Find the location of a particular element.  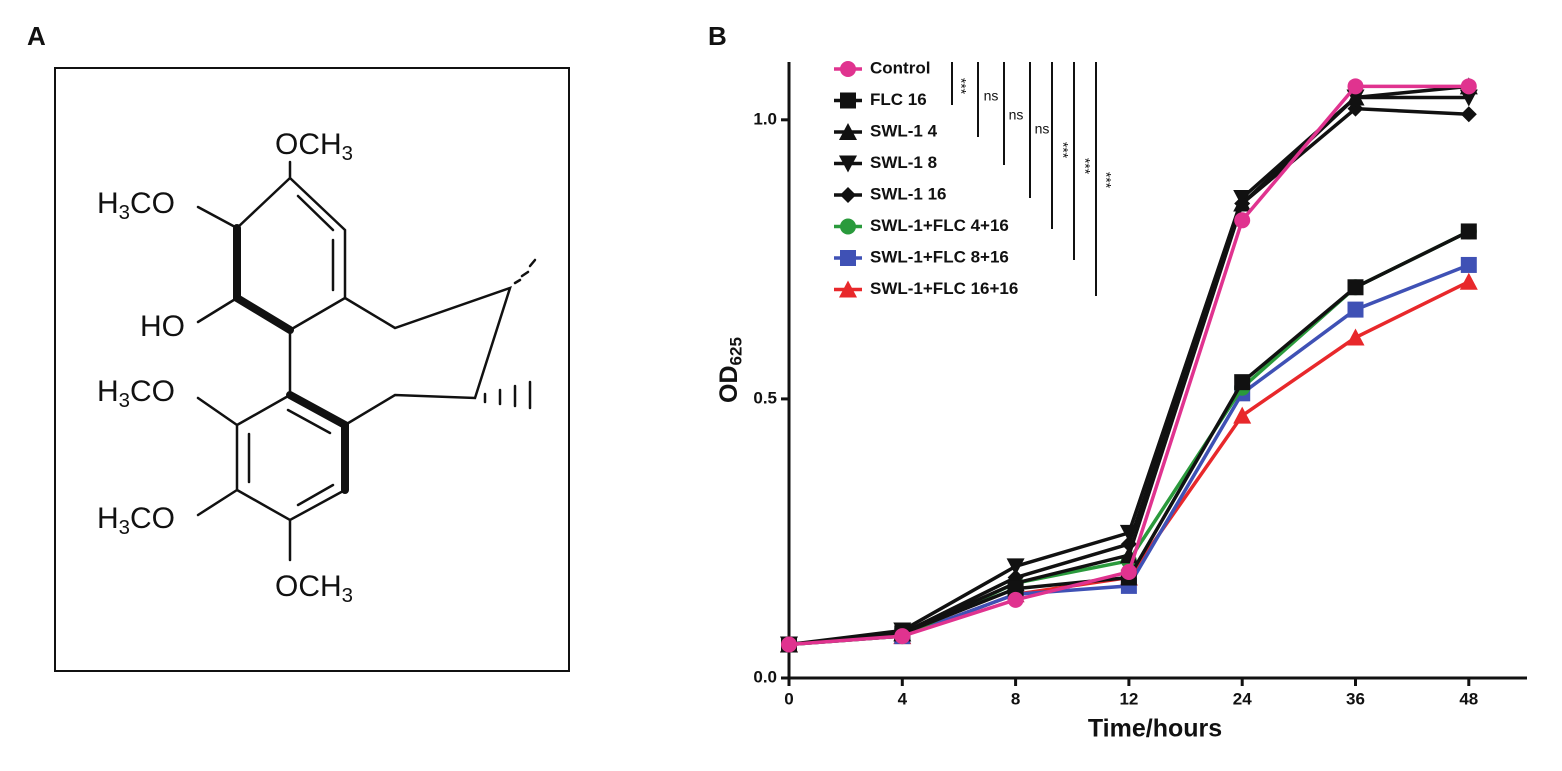

x-tick-label: 12 is located at coordinates (1128, 698).